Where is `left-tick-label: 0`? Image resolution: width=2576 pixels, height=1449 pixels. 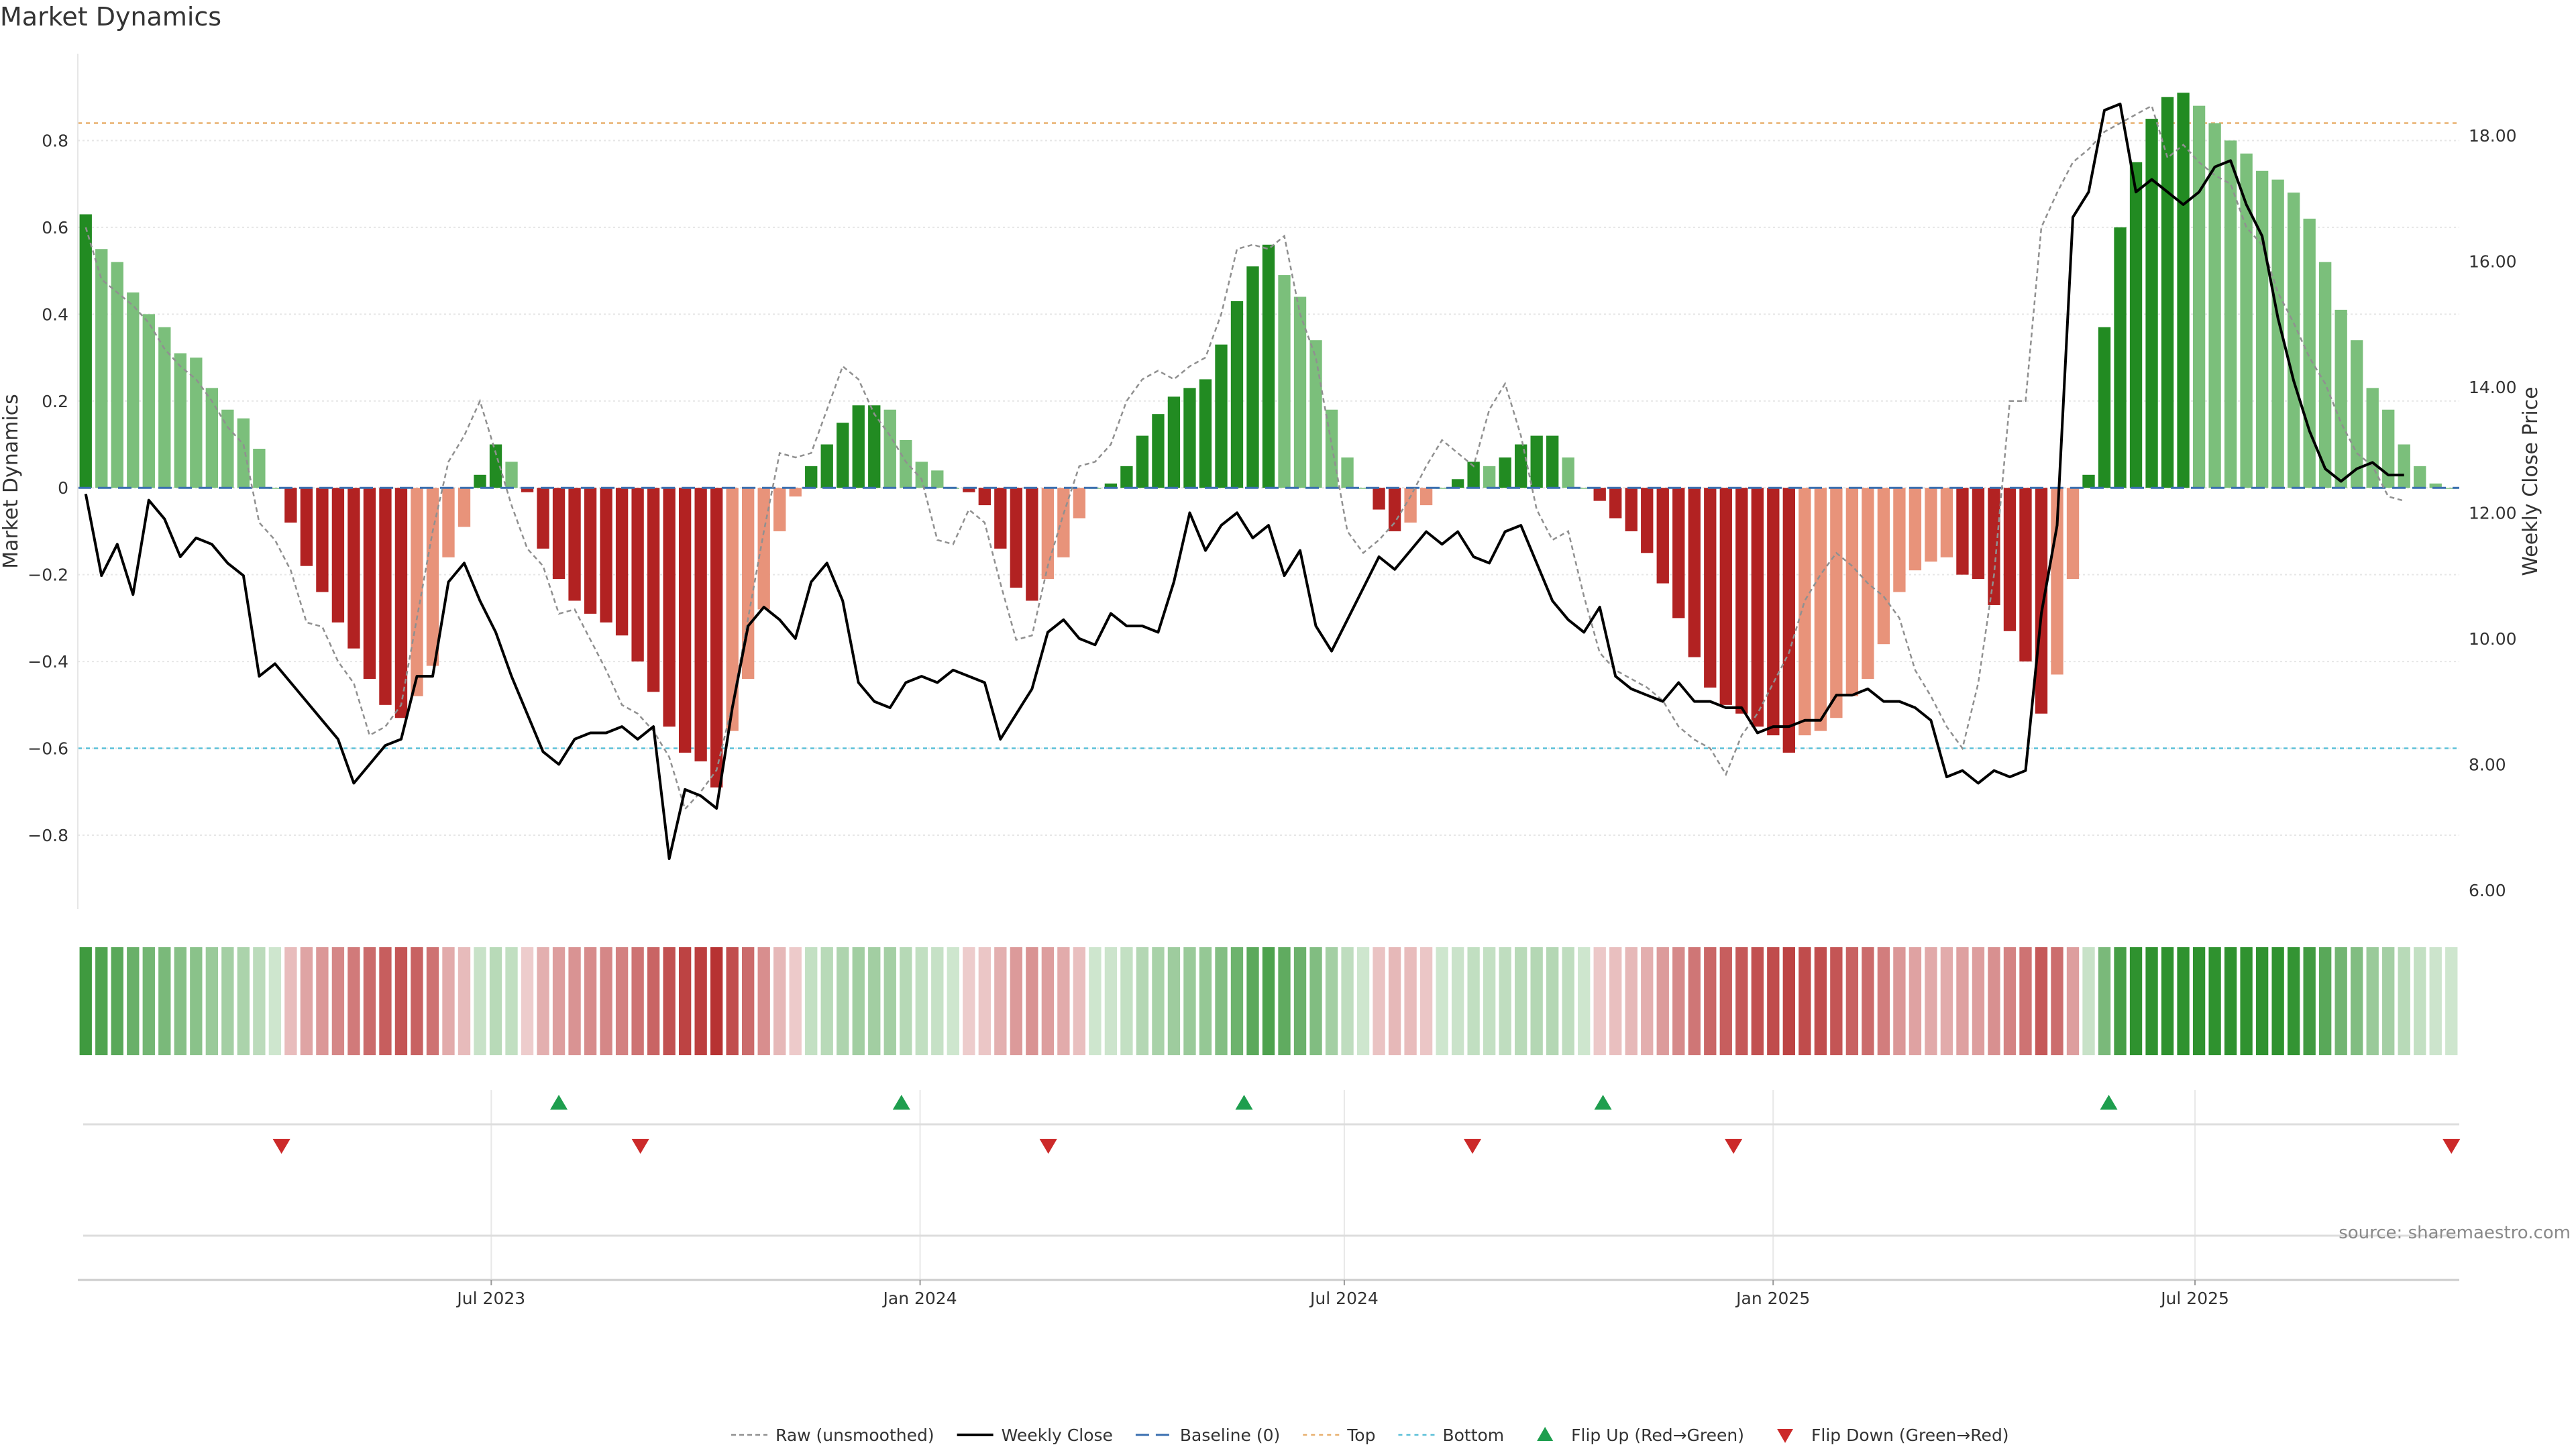 left-tick-label: 0 is located at coordinates (63, 488).